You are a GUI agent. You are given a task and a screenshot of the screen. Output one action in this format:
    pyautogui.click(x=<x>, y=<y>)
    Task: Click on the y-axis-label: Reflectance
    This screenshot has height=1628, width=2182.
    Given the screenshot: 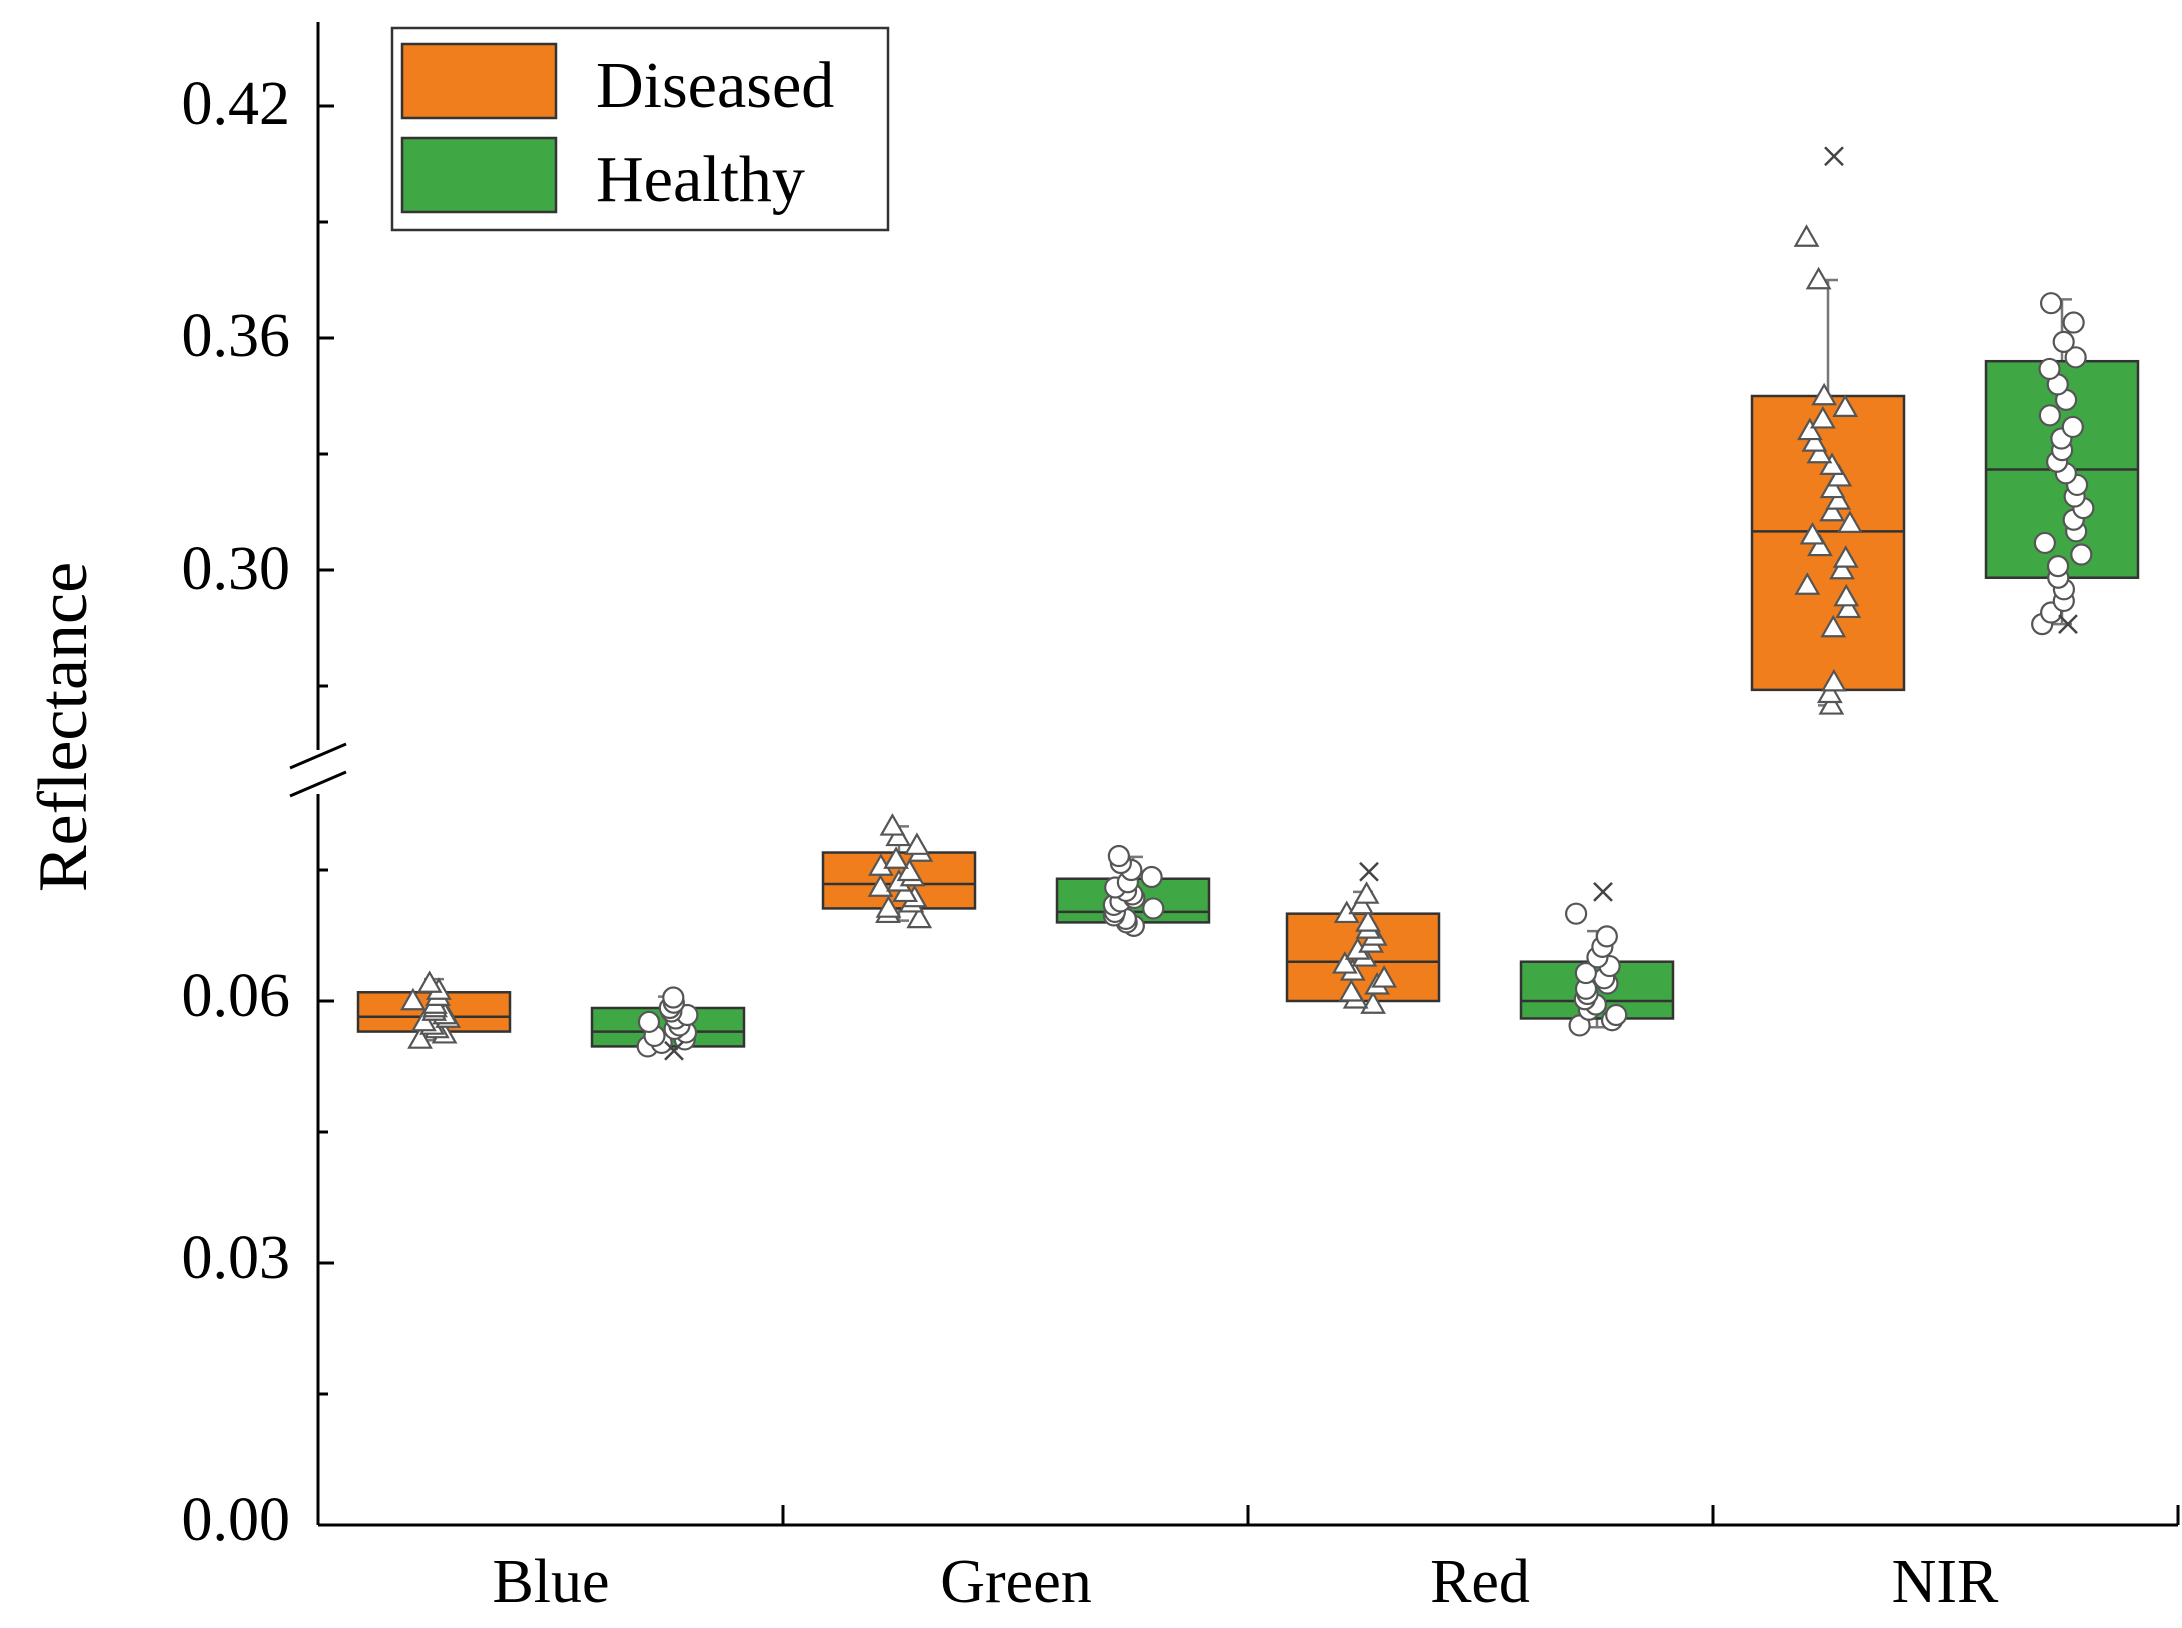 What is the action you would take?
    pyautogui.click(x=63, y=727)
    